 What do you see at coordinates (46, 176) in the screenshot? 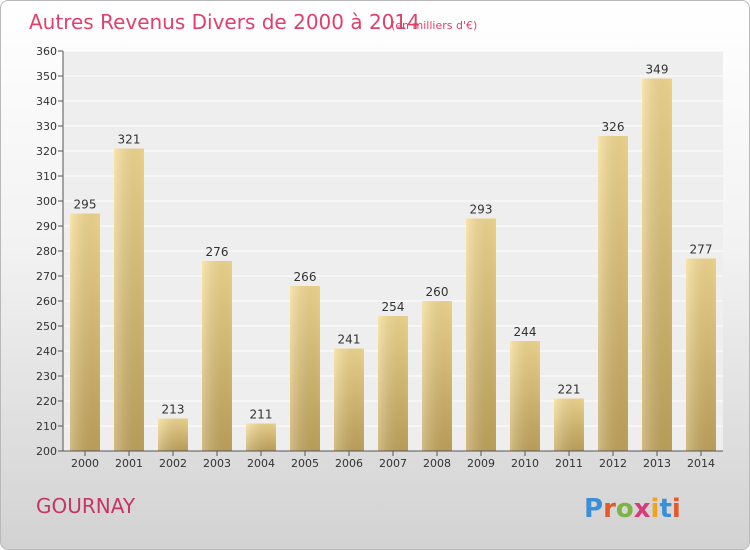
I see `y-tick-label: 310` at bounding box center [46, 176].